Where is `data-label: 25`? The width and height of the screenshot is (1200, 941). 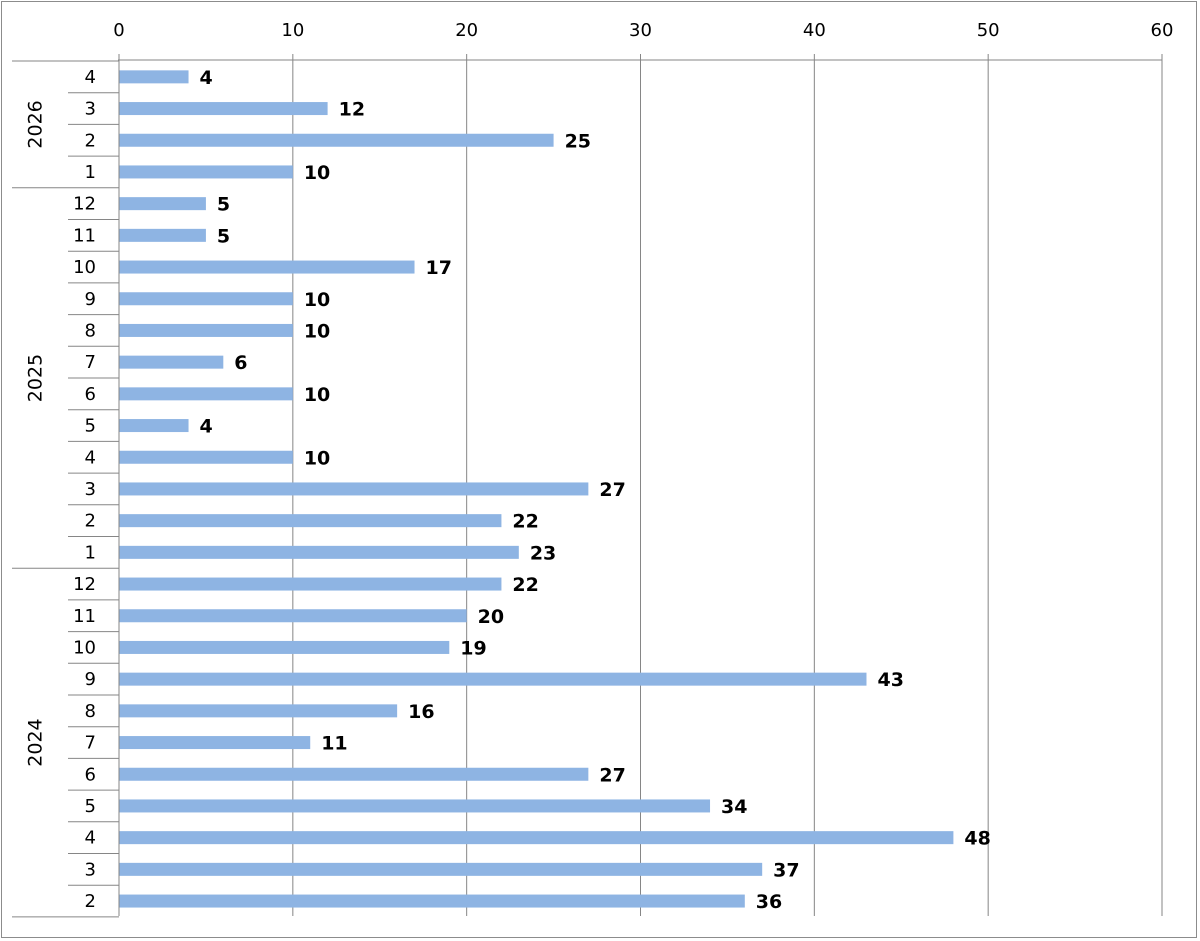
data-label: 25 is located at coordinates (578, 141).